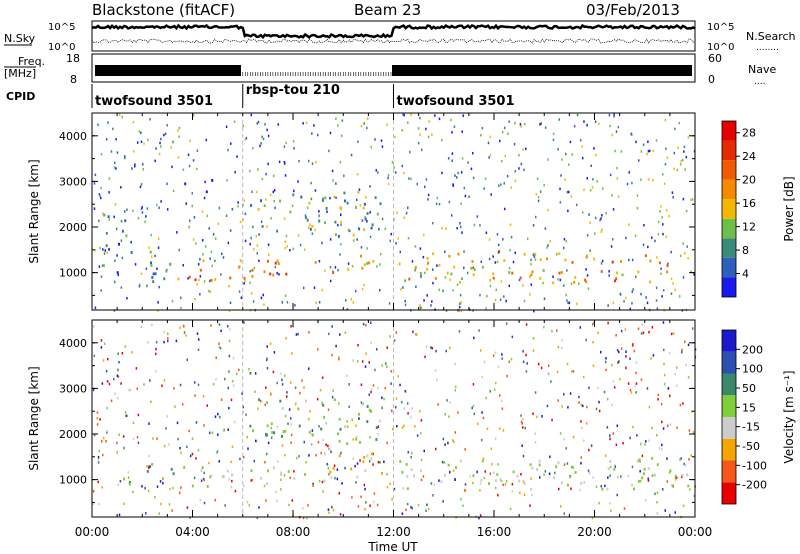  What do you see at coordinates (154, 101) in the screenshot?
I see `cpid-segment-0: twofsound 3501` at bounding box center [154, 101].